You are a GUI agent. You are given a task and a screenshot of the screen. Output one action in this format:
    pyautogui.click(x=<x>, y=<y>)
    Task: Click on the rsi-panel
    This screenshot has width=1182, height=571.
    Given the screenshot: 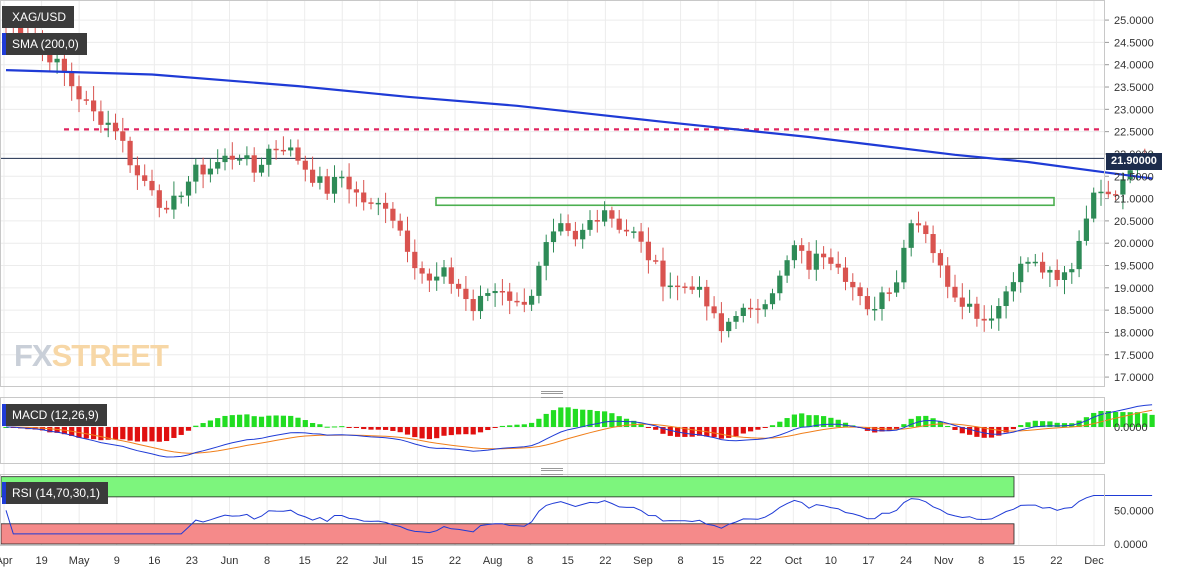 What is the action you would take?
    pyautogui.click(x=576, y=510)
    